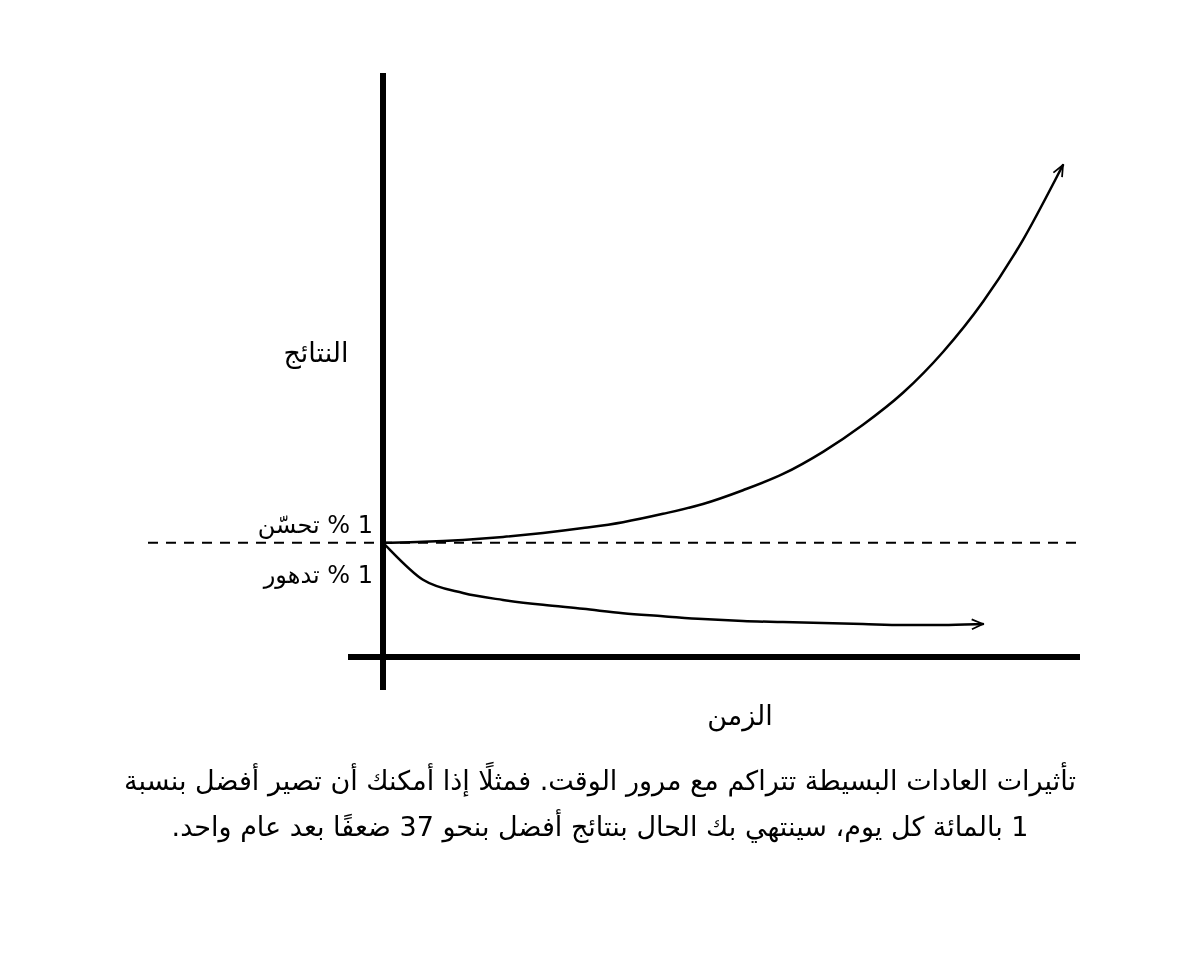 This screenshot has height=963, width=1200. I want to click on x-axis-title: الزمن, so click(740, 716).